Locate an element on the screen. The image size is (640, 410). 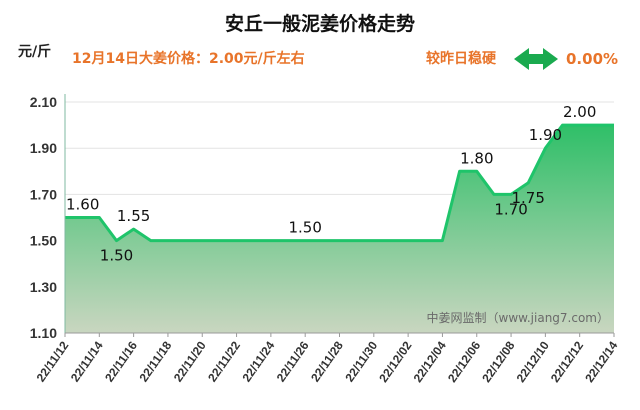
x-tick-group: 22/12/08 is located at coordinates (498, 361).